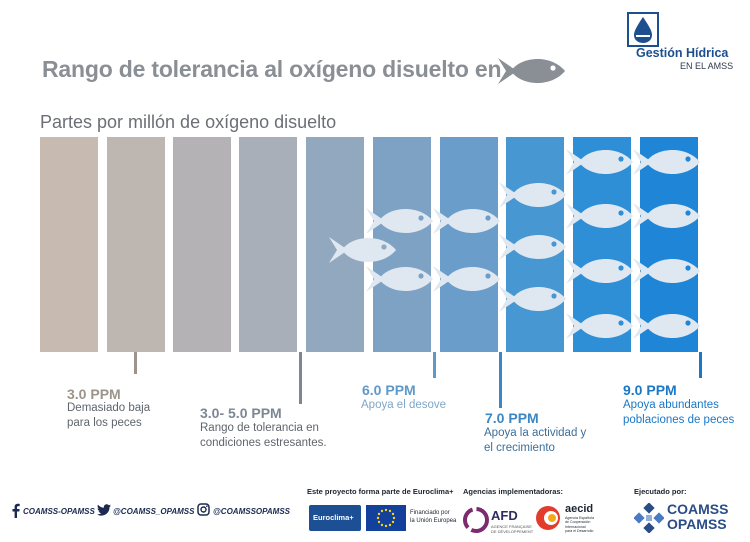  What do you see at coordinates (548, 518) in the screenshot?
I see `aecid-logo-icon` at bounding box center [548, 518].